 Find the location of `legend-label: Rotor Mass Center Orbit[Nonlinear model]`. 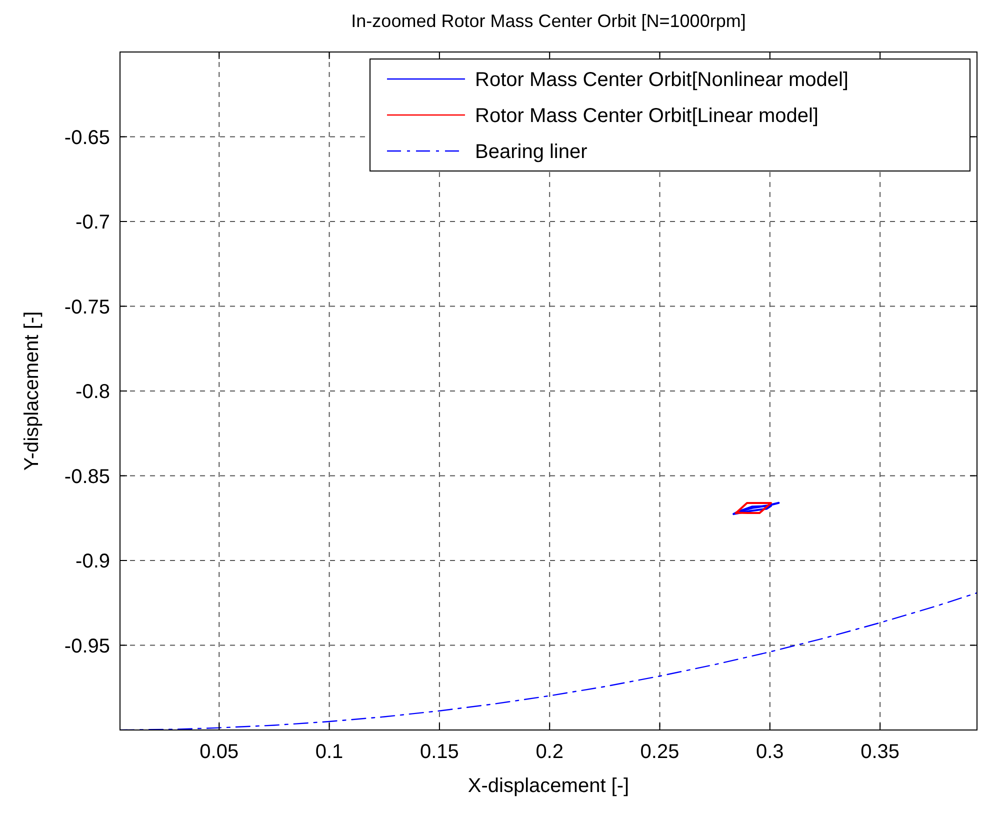

legend-label: Rotor Mass Center Orbit[Nonlinear model] is located at coordinates (661, 80).